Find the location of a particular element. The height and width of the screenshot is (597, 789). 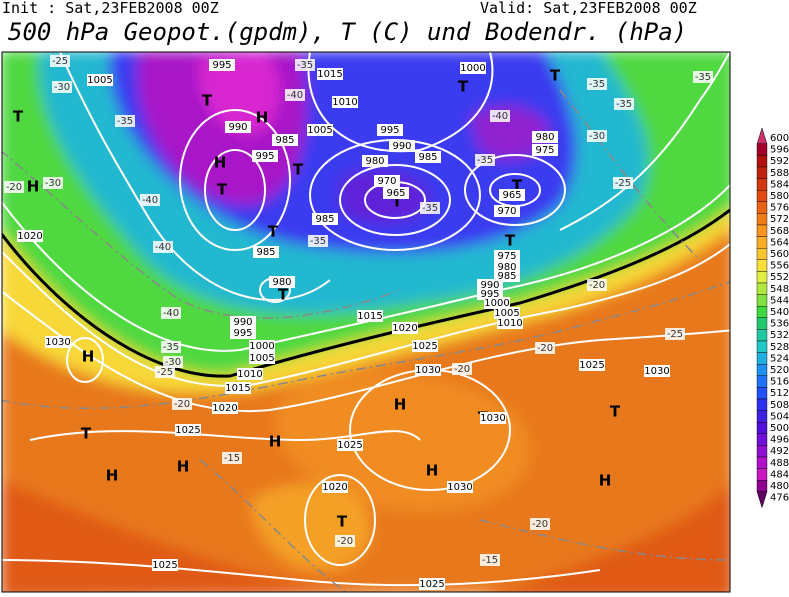

colorbar-label: 584 is located at coordinates (779, 184).